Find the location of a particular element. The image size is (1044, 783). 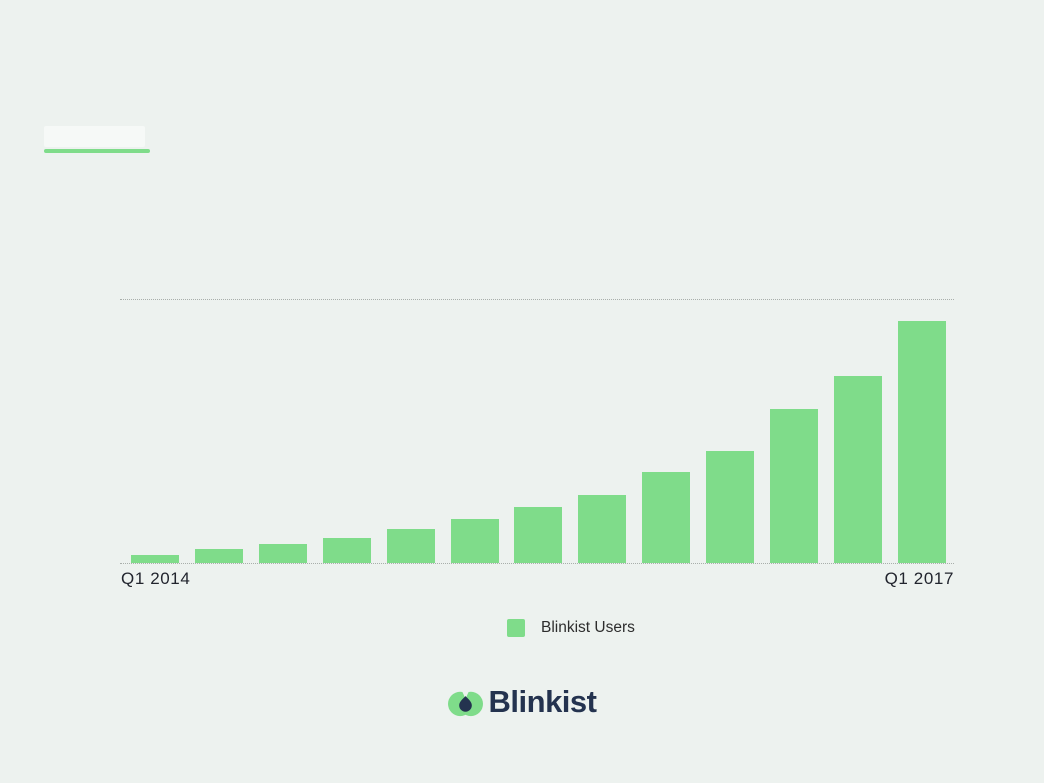

blinkist-bud-icon is located at coordinates (465, 700).